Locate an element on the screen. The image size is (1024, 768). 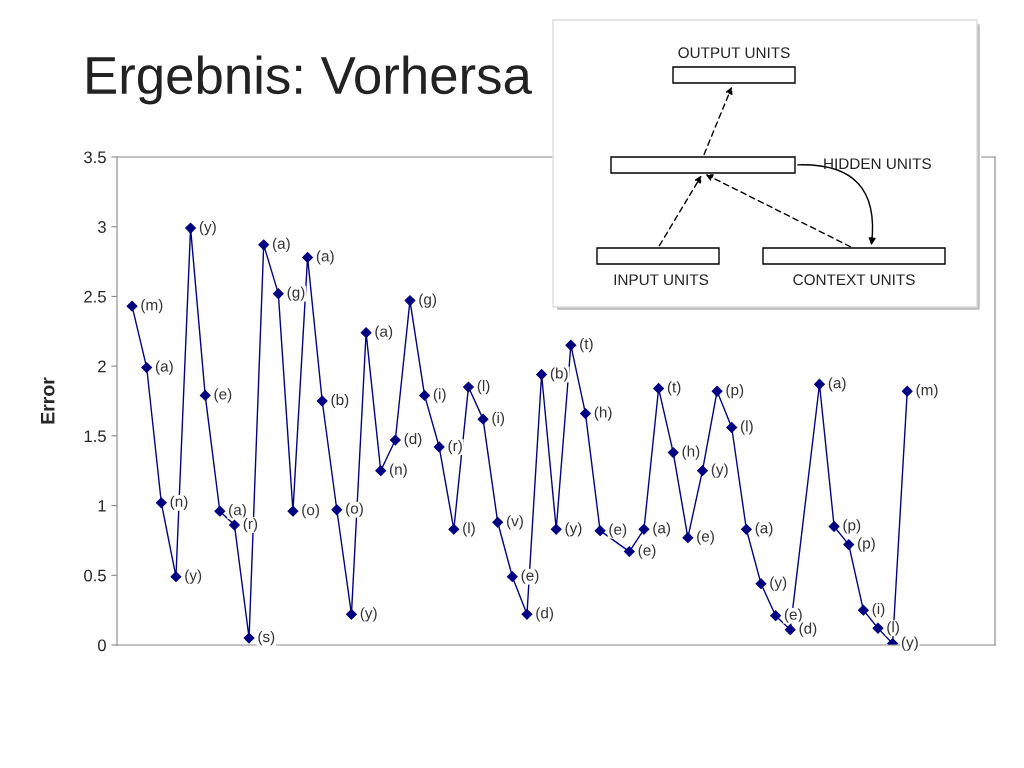
data-label: (t) is located at coordinates (586, 345).